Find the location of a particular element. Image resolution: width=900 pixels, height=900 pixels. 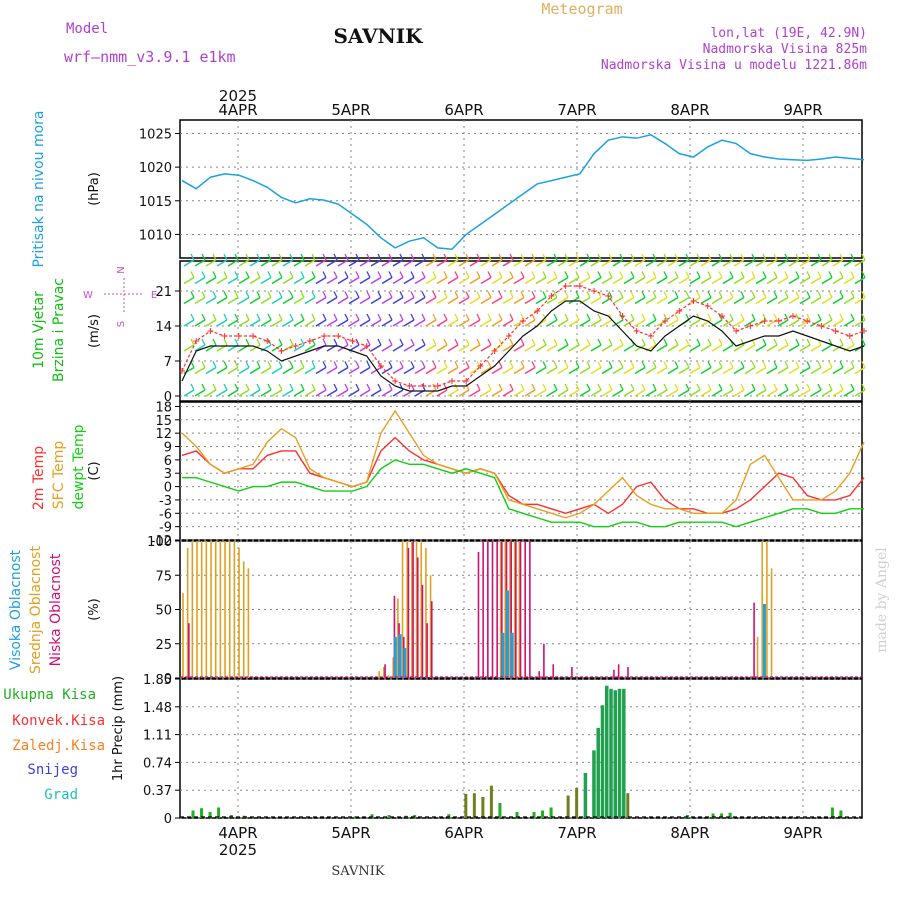

wind-ytick-label: 21 is located at coordinates (163, 292).